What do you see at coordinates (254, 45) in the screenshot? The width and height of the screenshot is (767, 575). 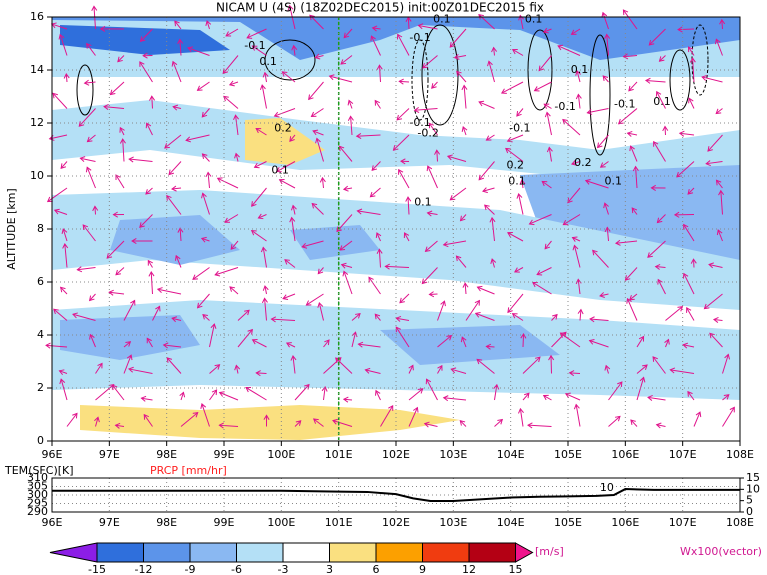 I see `contour-label: -0.1` at bounding box center [254, 45].